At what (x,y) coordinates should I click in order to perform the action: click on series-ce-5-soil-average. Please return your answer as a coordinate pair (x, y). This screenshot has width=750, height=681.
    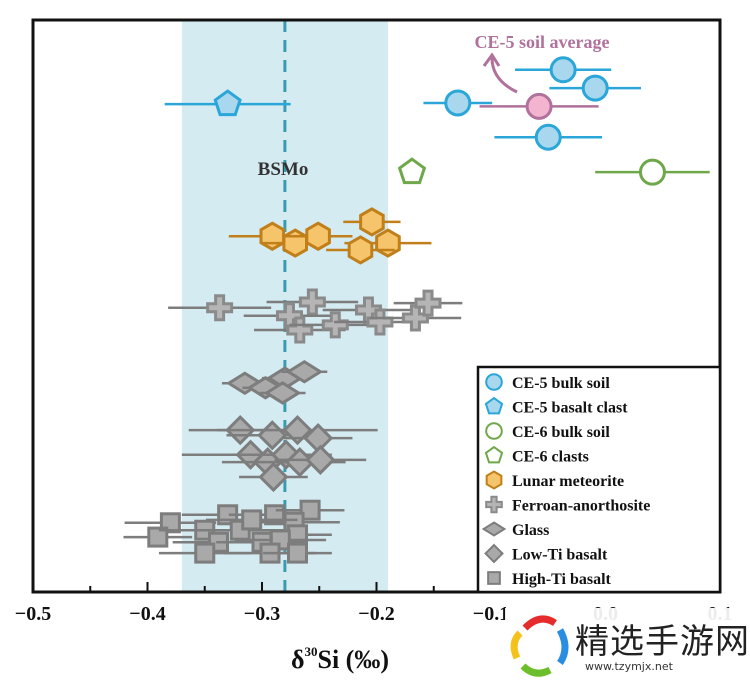
    Looking at the image, I should click on (539, 106).